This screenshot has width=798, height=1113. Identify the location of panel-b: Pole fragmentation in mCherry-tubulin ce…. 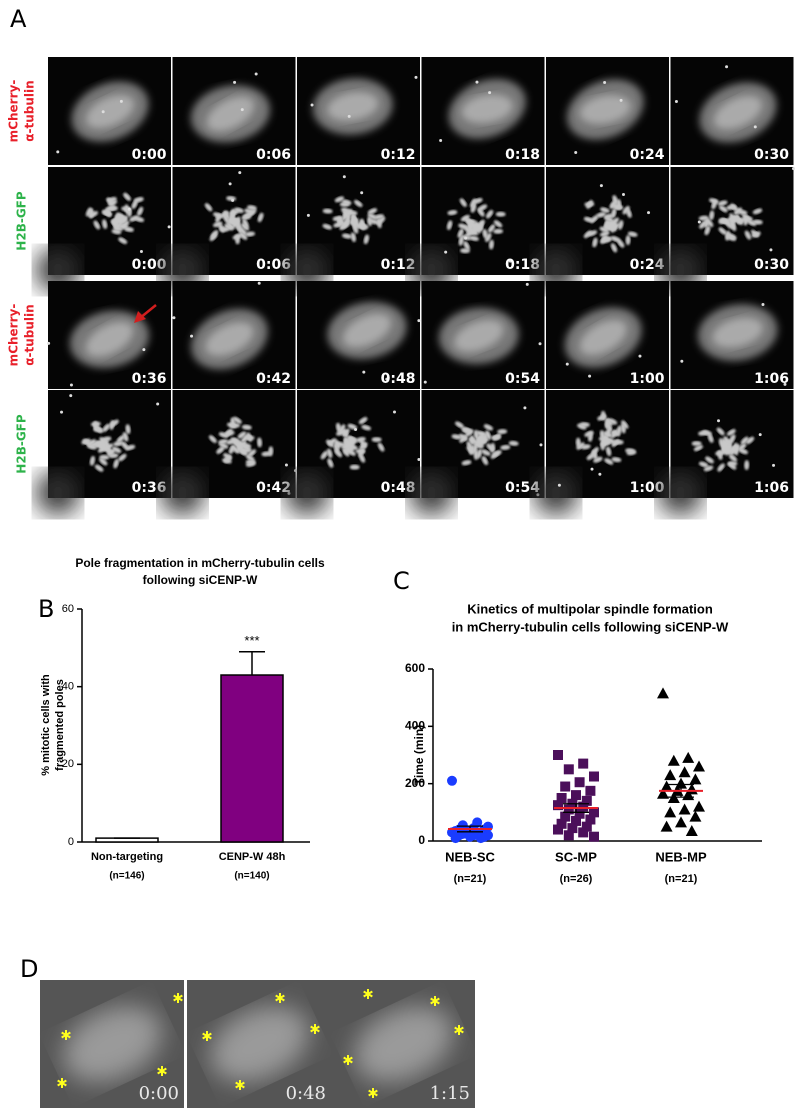
(182, 718).